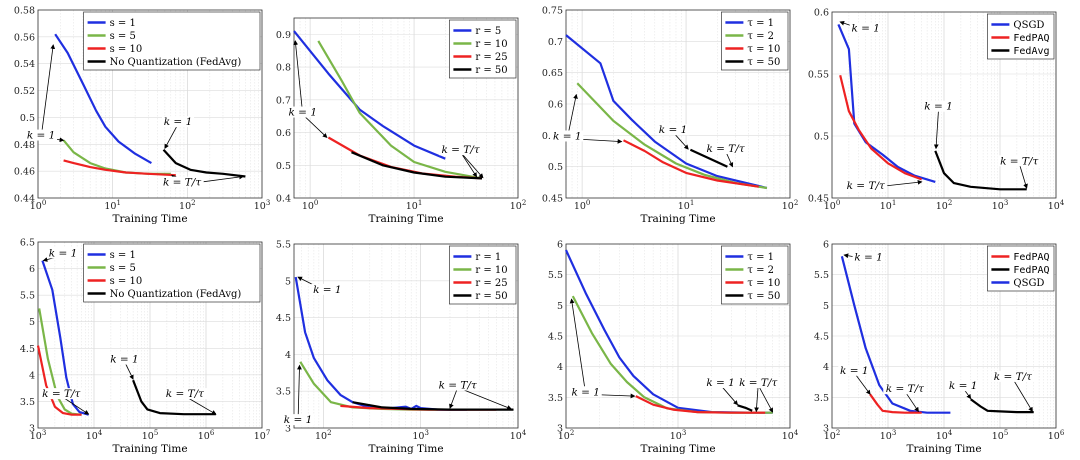 This screenshot has width=1080, height=460. I want to click on legend: QSGD FedPAQ FedAvg, so click(1021, 36).